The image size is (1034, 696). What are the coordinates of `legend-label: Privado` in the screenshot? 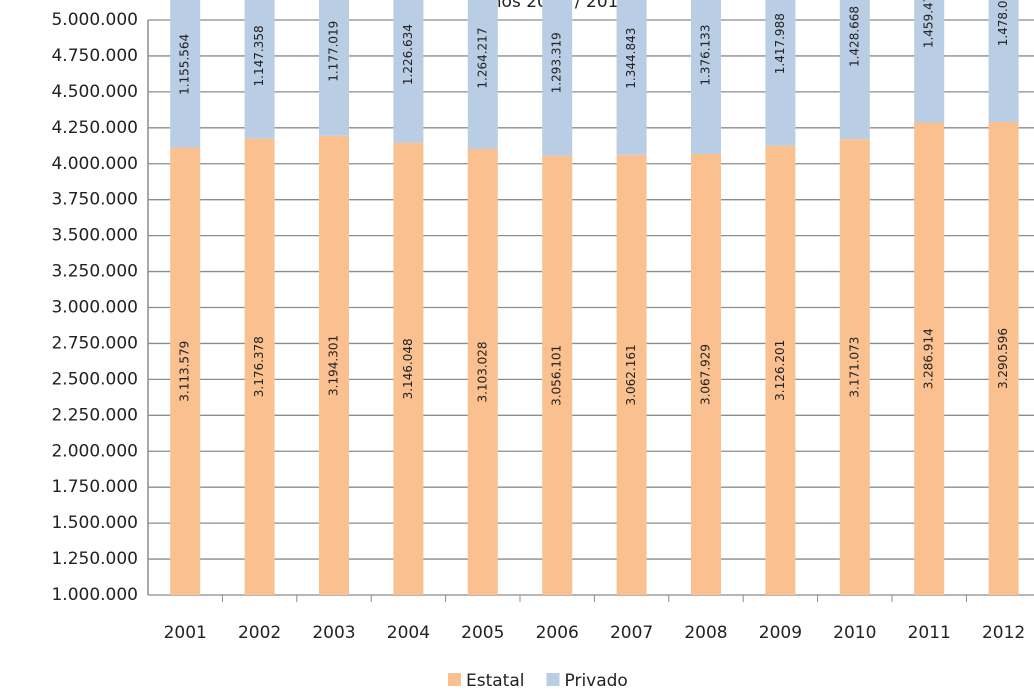 It's located at (596, 681).